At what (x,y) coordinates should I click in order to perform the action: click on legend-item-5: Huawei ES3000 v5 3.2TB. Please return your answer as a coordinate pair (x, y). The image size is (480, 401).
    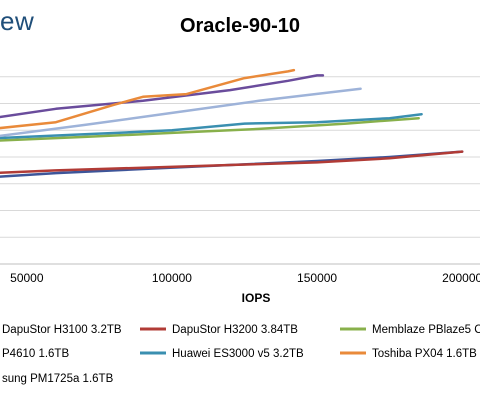
    Looking at the image, I should click on (222, 354).